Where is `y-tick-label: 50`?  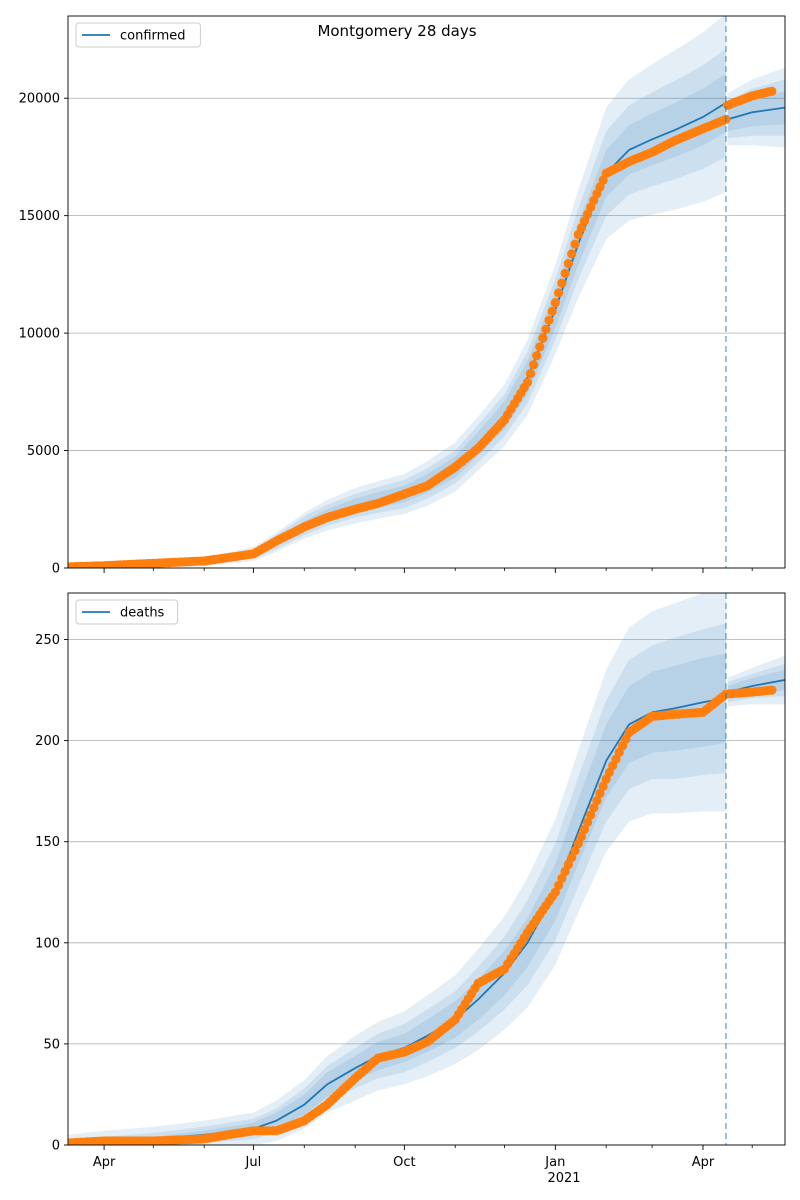
y-tick-label: 50 is located at coordinates (51, 1044).